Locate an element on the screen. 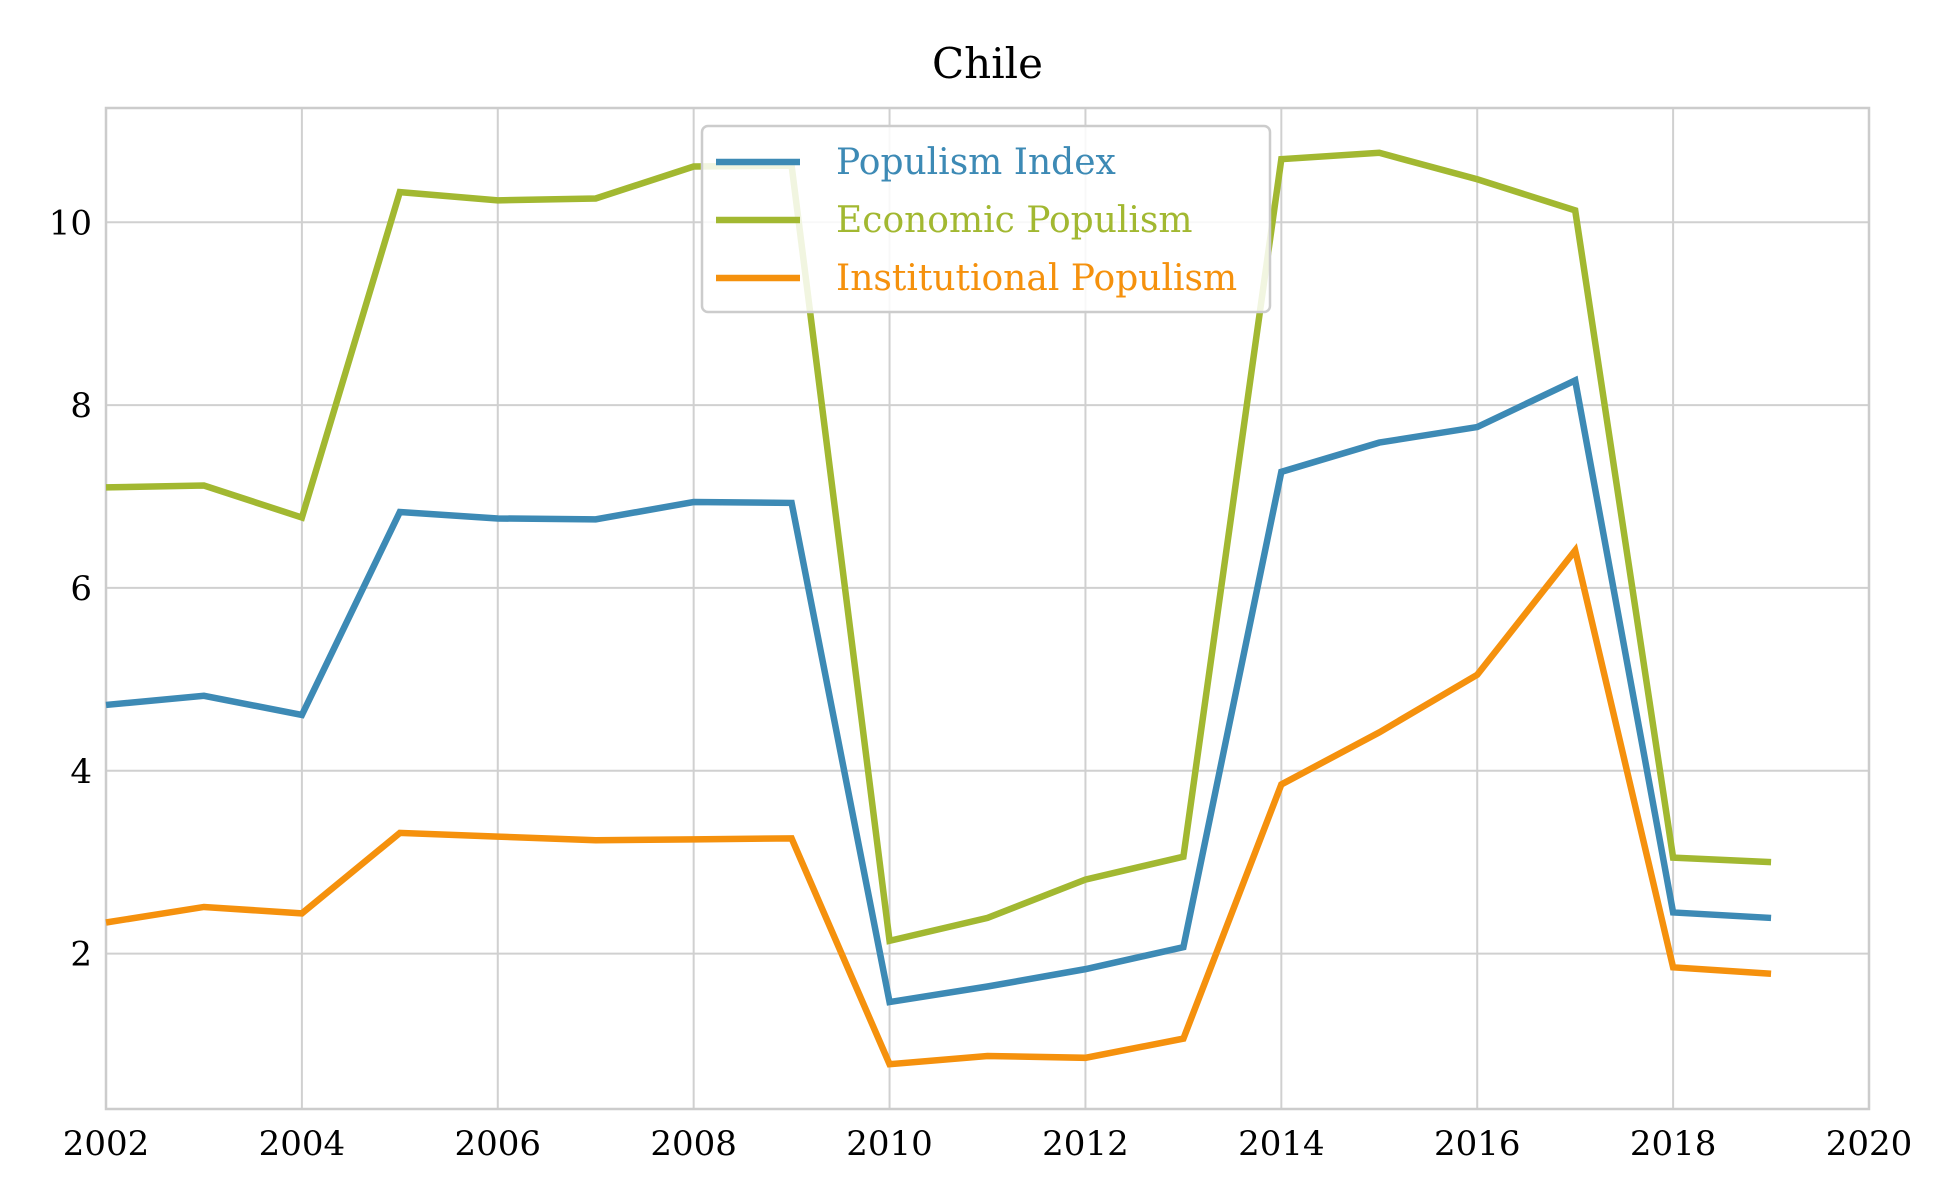  y-tick-label-8: 8 is located at coordinates (81, 406).